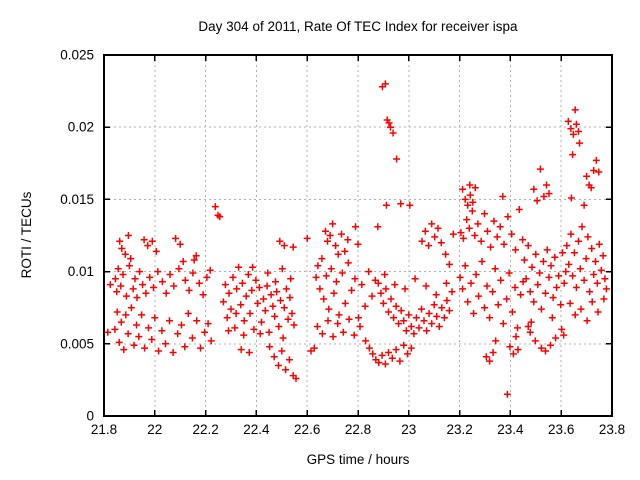 The height and width of the screenshot is (480, 640). Describe the element at coordinates (256, 429) in the screenshot. I see `x-tick-label: 22.4` at that location.